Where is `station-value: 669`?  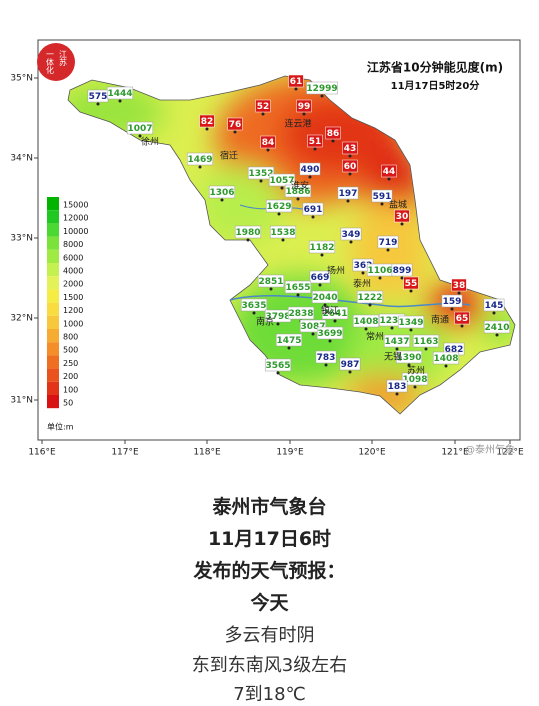 station-value: 669 is located at coordinates (320, 278).